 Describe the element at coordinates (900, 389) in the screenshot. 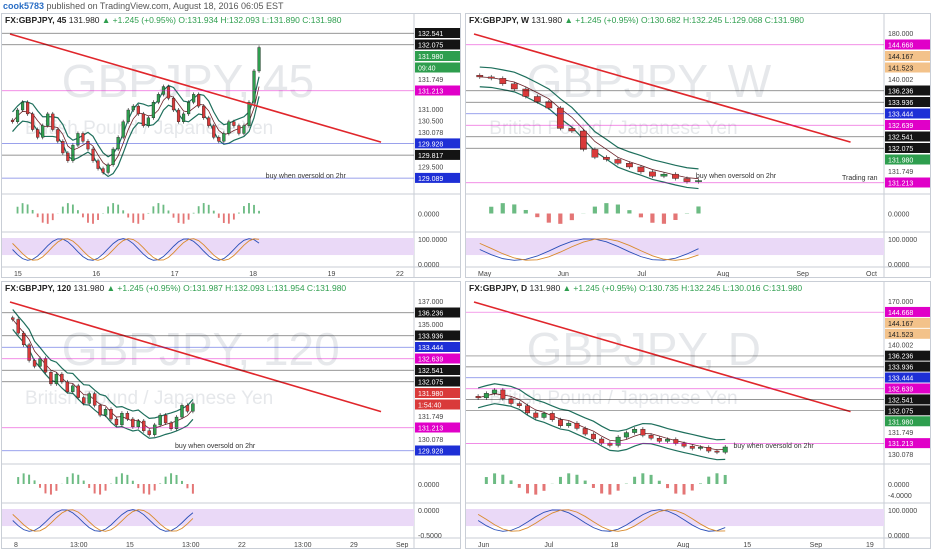

I see `price-label: 132.639` at that location.